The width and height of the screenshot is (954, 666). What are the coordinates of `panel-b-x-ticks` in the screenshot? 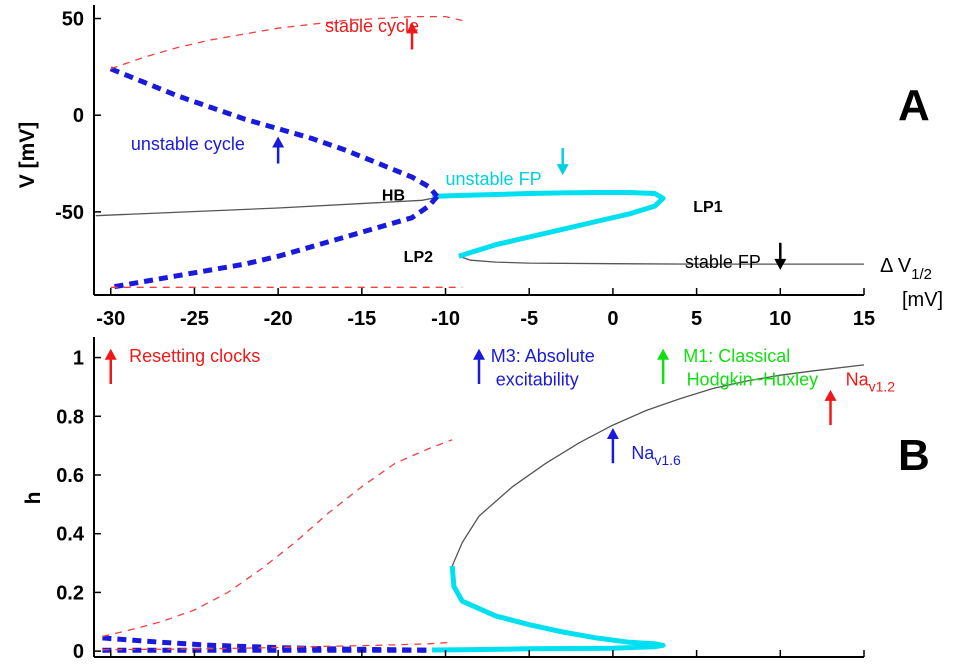 It's located at (487, 653).